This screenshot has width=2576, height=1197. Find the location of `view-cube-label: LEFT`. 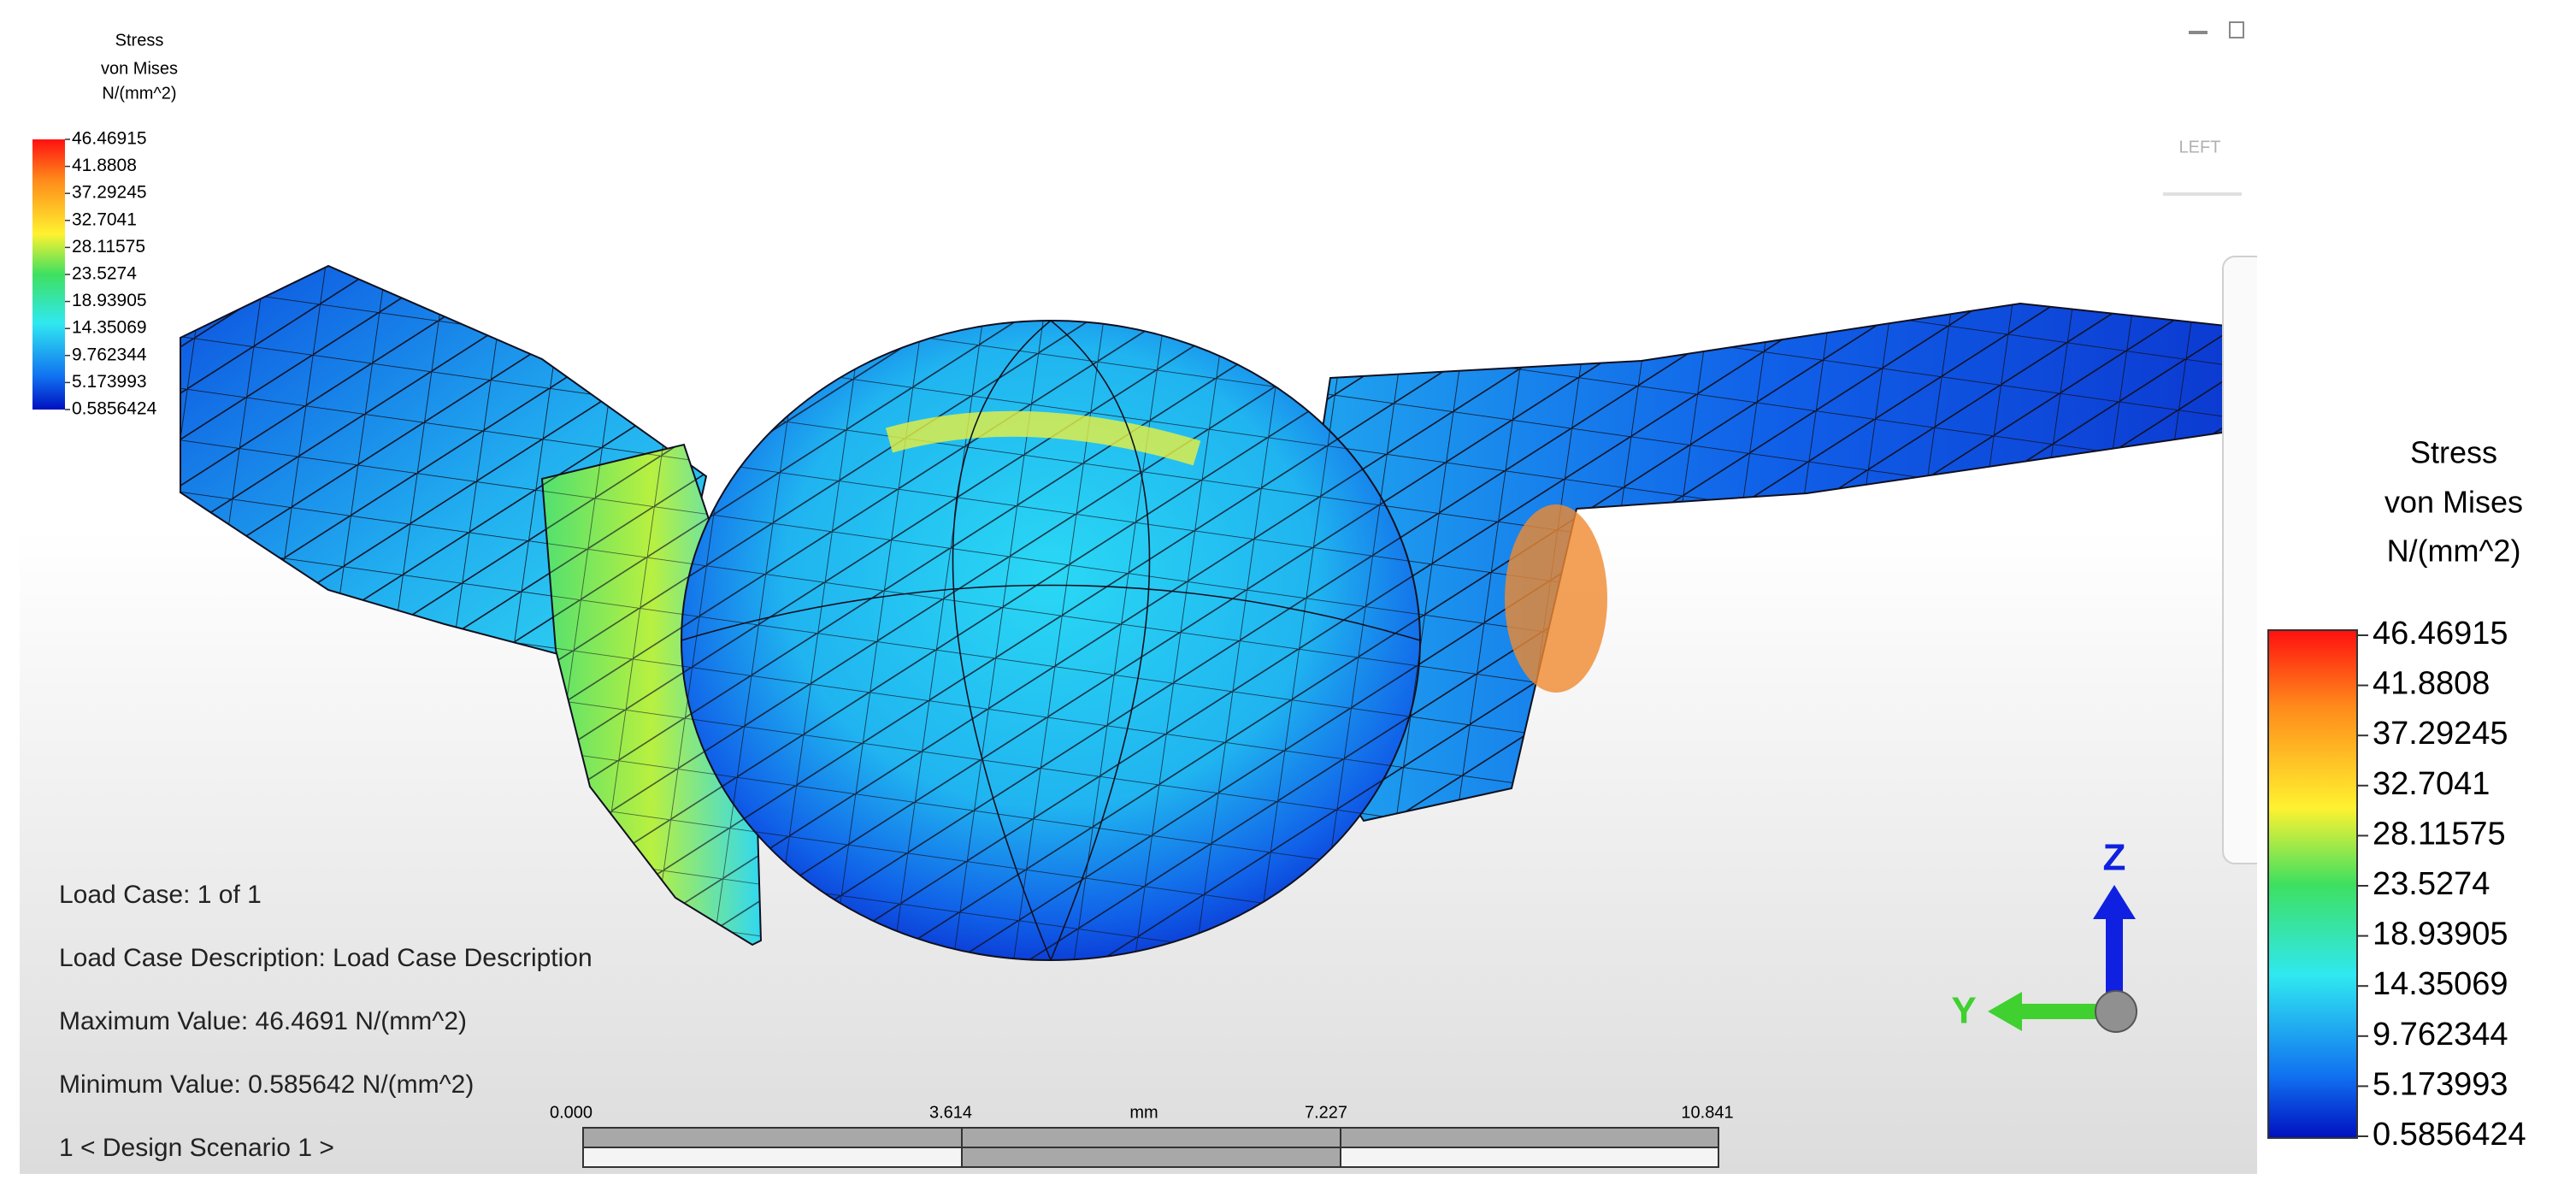

view-cube-label: LEFT is located at coordinates (2200, 147).